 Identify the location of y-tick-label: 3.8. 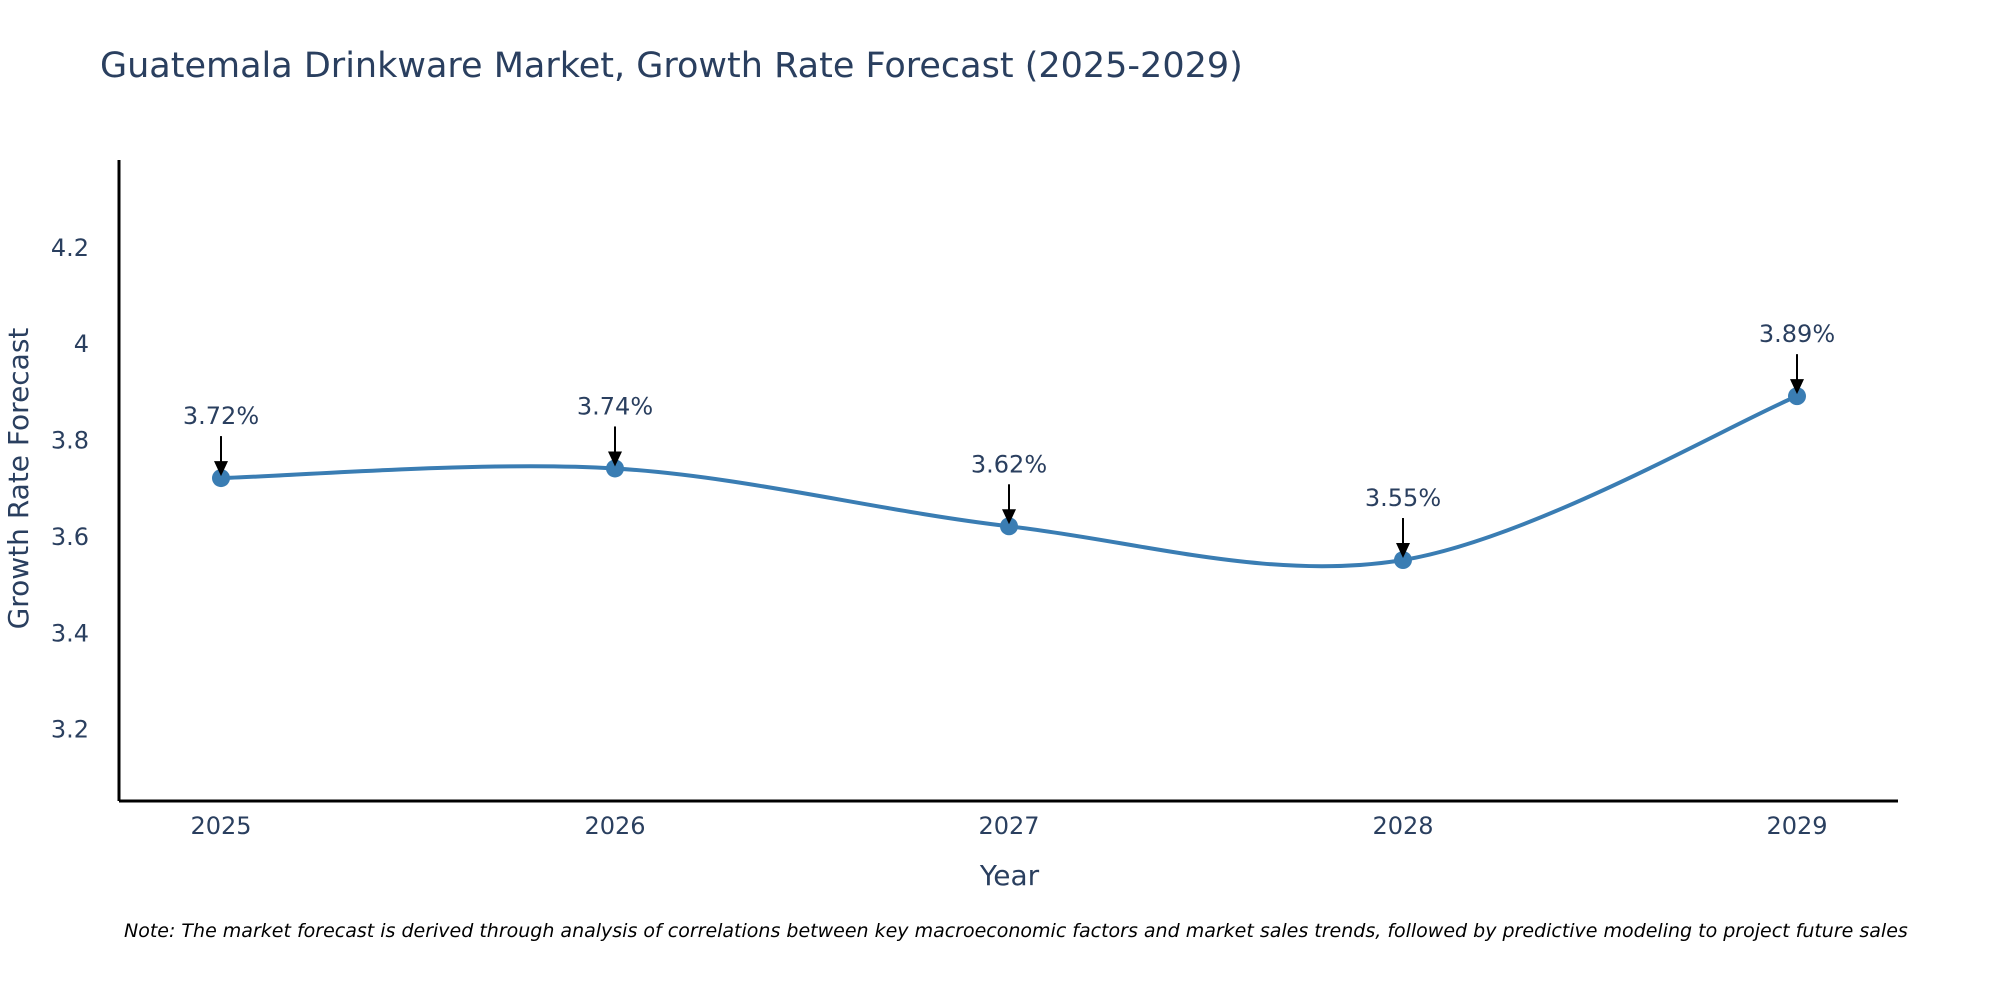
(70, 441).